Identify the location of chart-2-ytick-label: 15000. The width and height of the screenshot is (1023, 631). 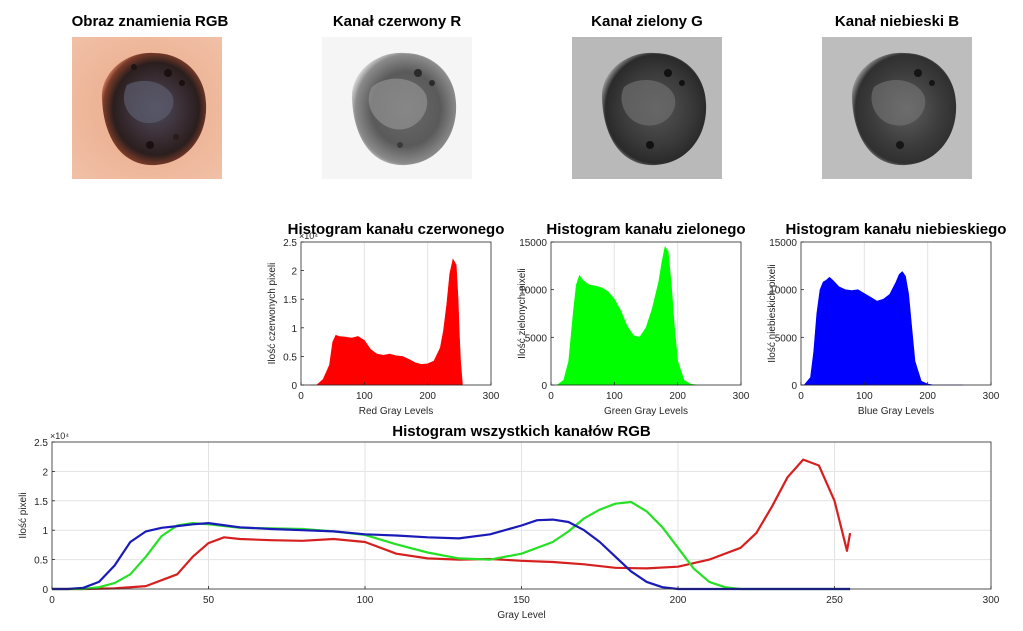
(783, 243).